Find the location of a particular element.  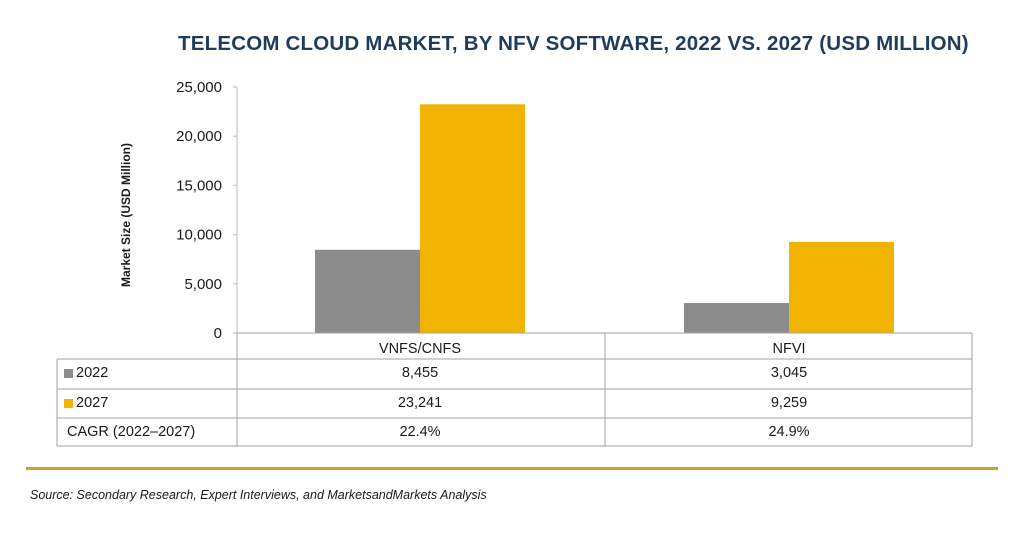

table-value-2027-vnfs: 23,241 is located at coordinates (420, 403).